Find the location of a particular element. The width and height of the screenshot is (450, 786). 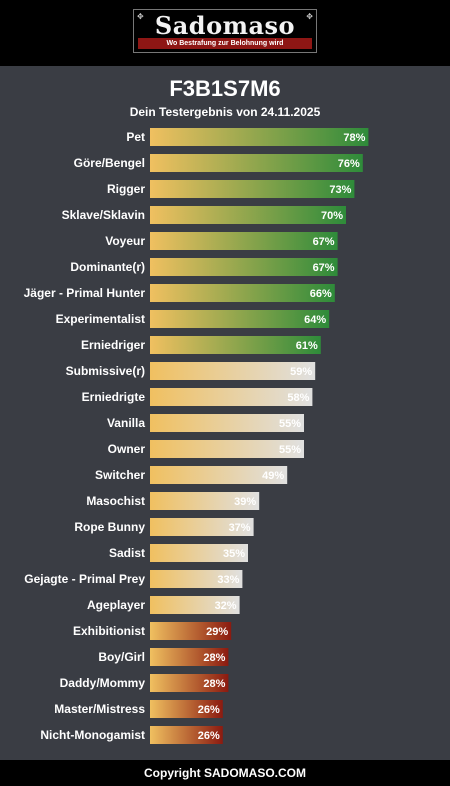

bar-category-label: Masochist is located at coordinates (115, 501).